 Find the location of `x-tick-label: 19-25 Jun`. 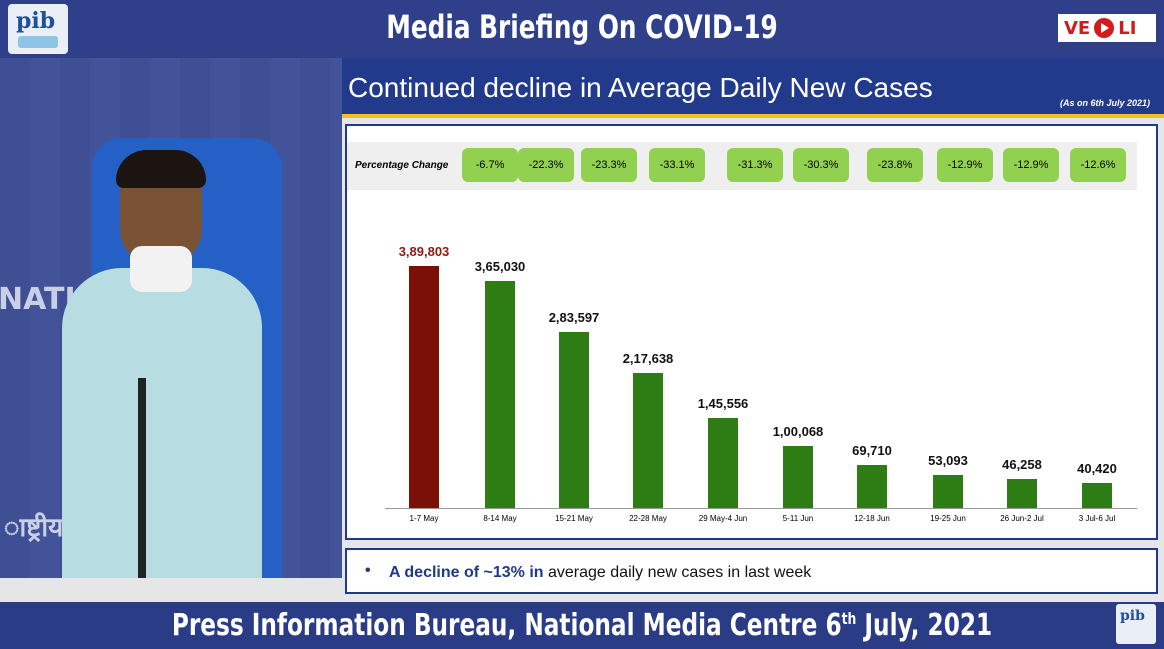

x-tick-label: 19-25 Jun is located at coordinates (948, 518).